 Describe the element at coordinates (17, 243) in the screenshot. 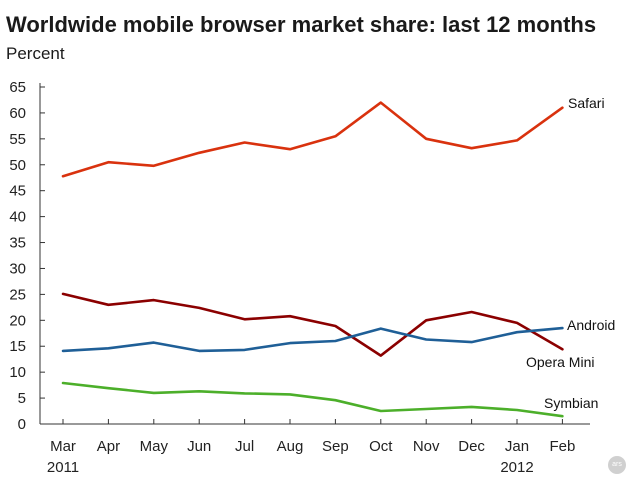

I see `y-tick-label: 35` at that location.